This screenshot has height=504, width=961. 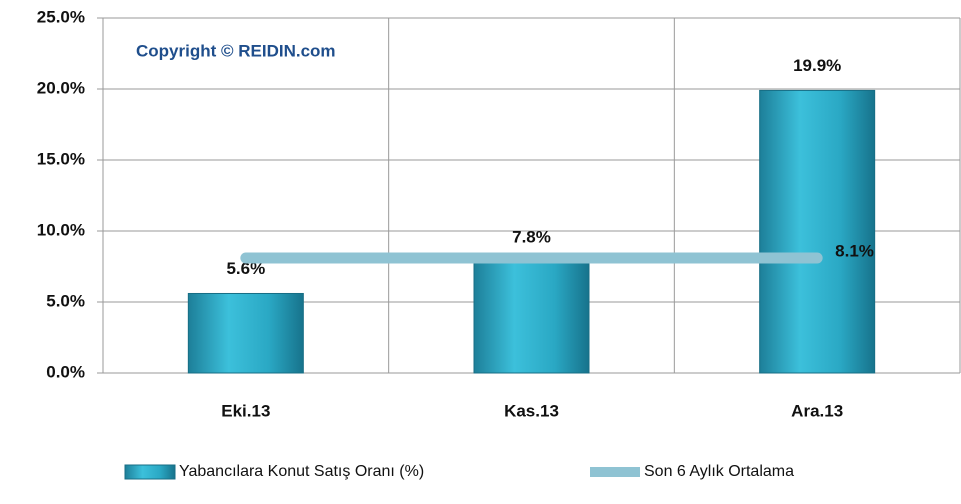 What do you see at coordinates (236, 50) in the screenshot?
I see `copyright: Copyright © REIDIN.com` at bounding box center [236, 50].